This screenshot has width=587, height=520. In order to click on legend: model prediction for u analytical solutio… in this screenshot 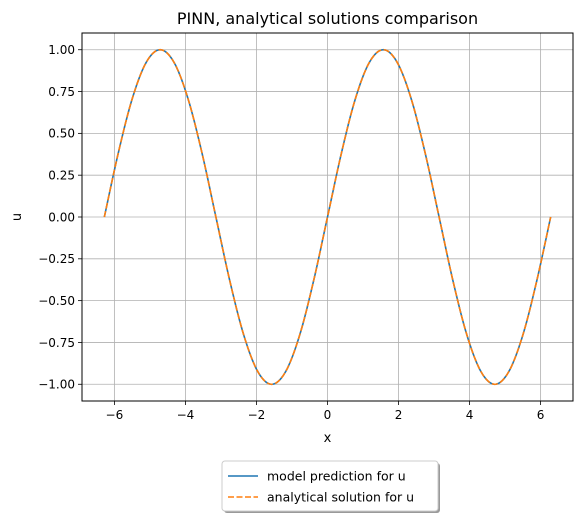, I will do `click(330, 486)`.